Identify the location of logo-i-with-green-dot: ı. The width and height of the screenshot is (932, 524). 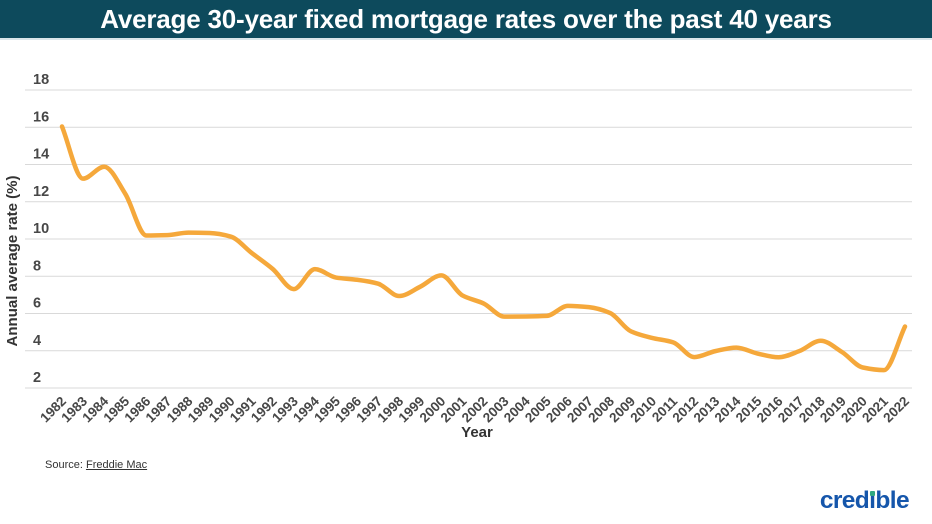
(872, 500).